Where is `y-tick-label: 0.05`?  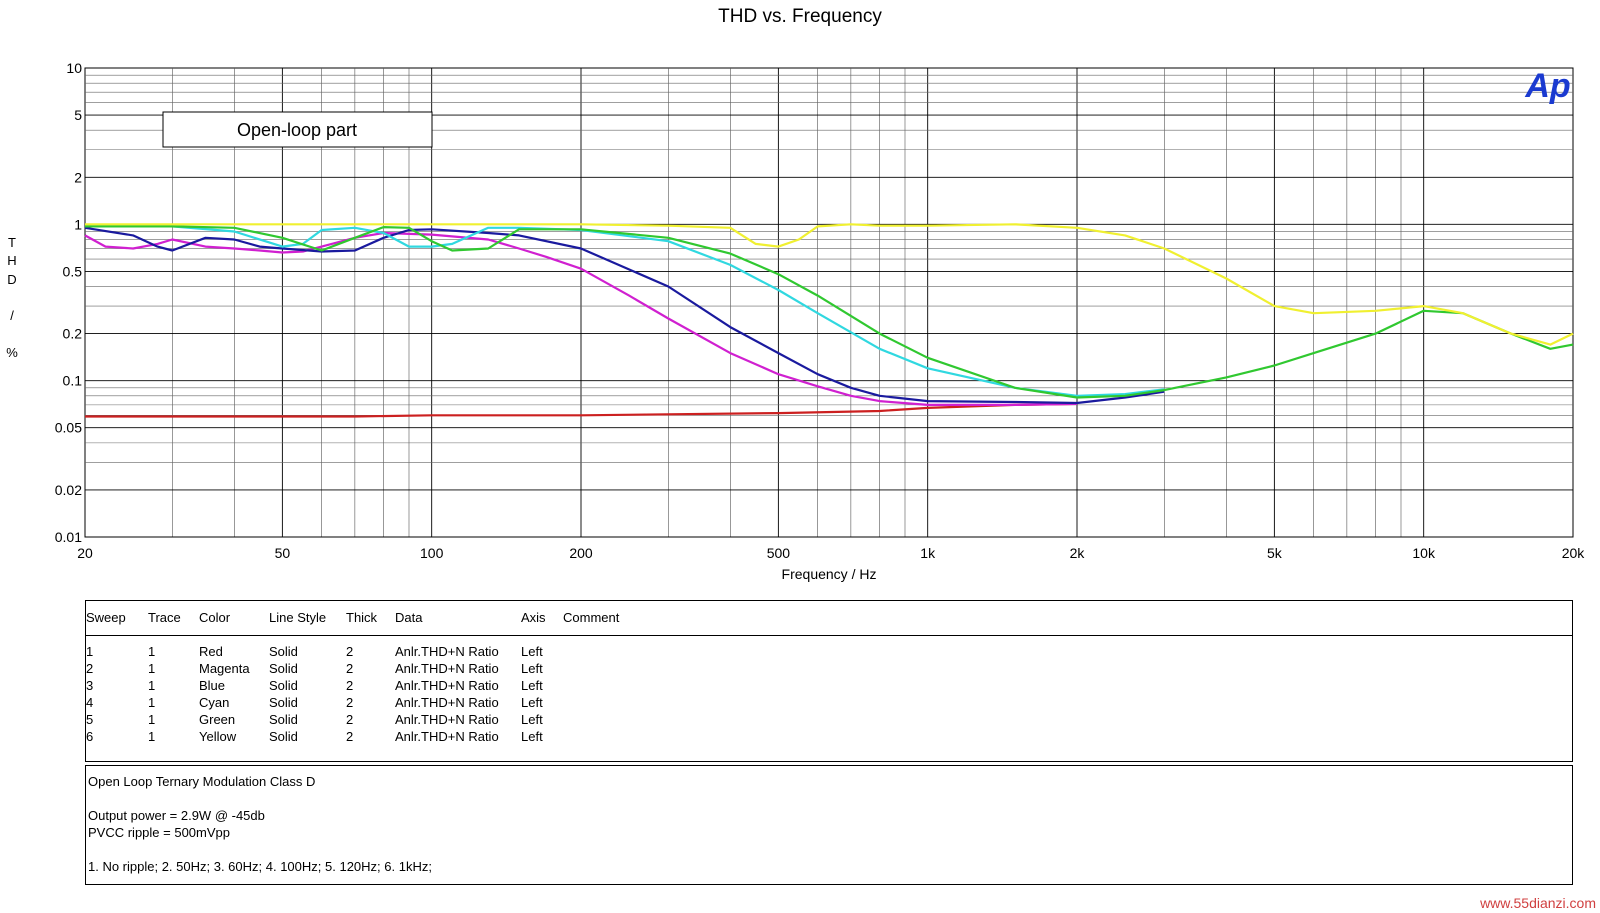
y-tick-label: 0.05 is located at coordinates (68, 428).